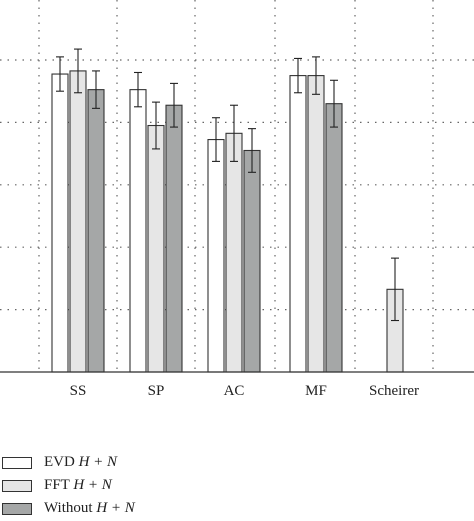 The width and height of the screenshot is (474, 521). Describe the element at coordinates (316, 391) in the screenshot. I see `x-tick-label: MF` at that location.